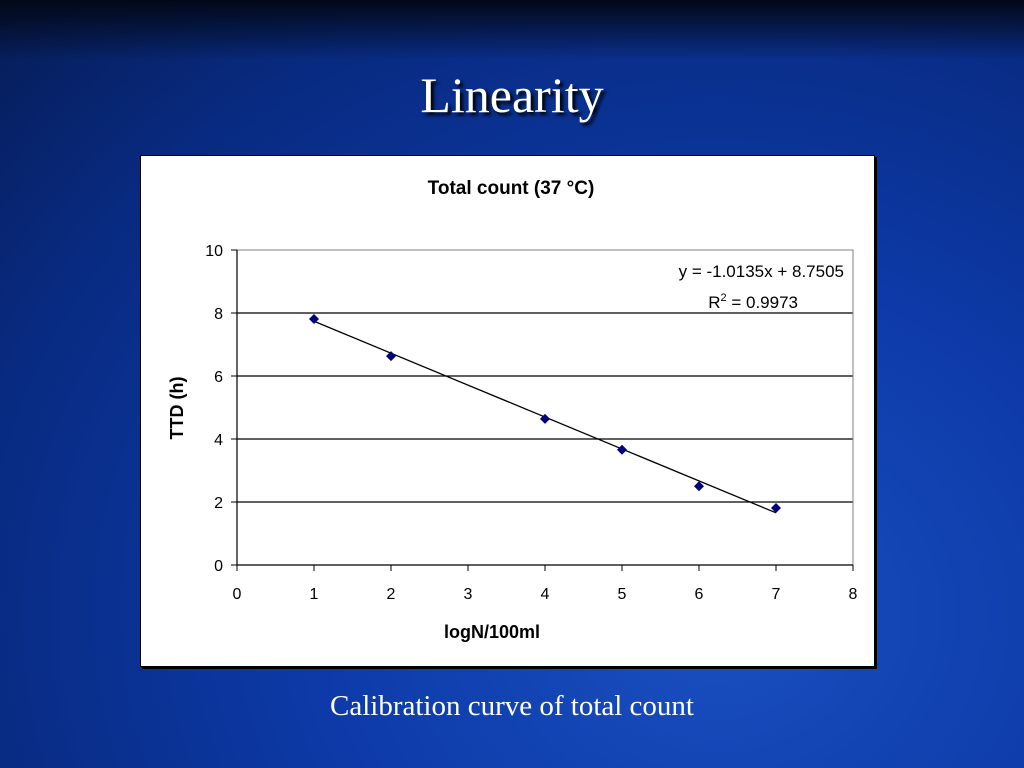  Describe the element at coordinates (511, 706) in the screenshot. I see `slide-caption: Calibration curve of total count` at that location.